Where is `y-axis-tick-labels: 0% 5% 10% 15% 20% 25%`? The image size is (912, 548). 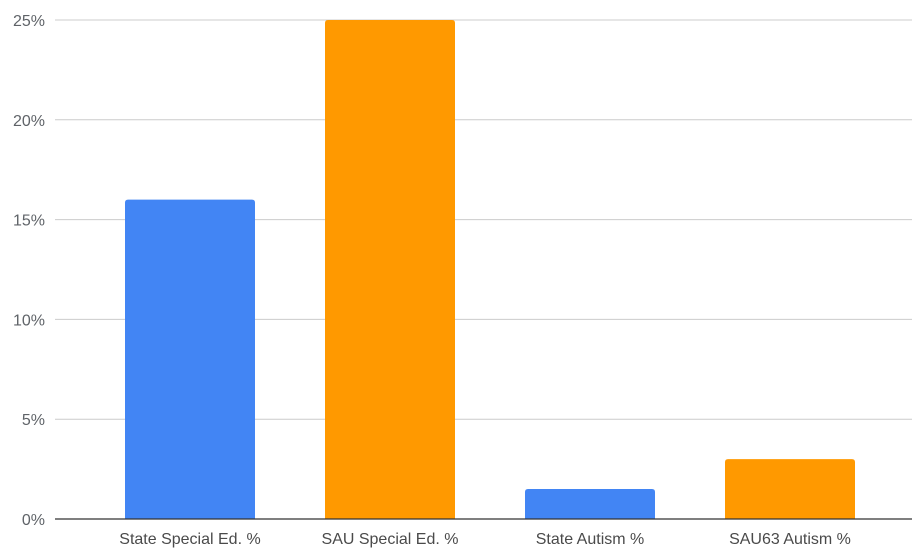 y-axis-tick-labels: 0% 5% 10% 15% 20% 25% is located at coordinates (29, 271).